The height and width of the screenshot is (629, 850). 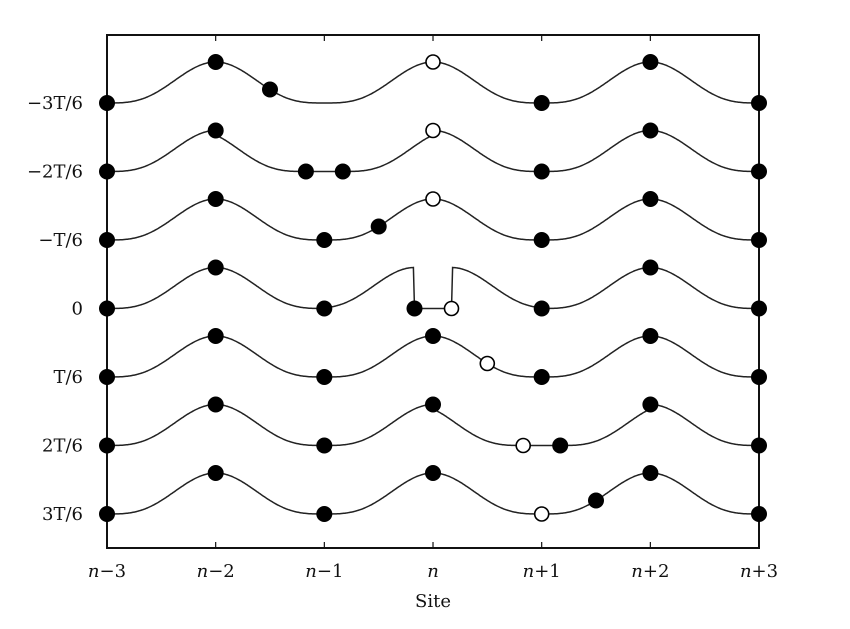 I want to click on y-tick-label: −2T/6, so click(x=55, y=172).